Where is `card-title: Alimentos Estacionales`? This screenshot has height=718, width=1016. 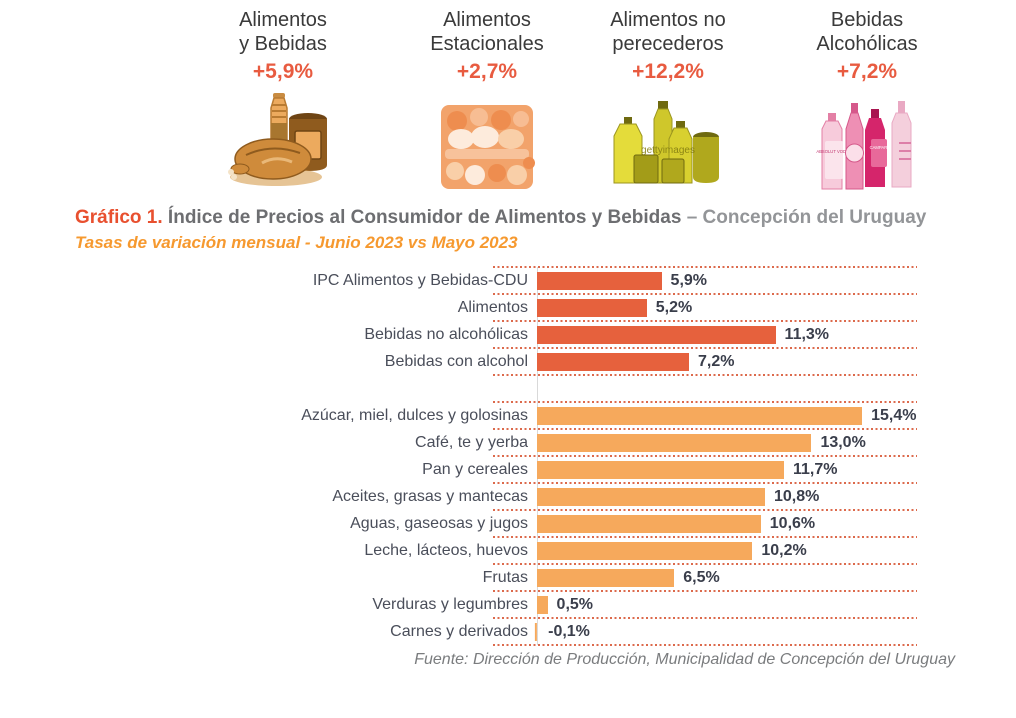 card-title: Alimentos Estacionales is located at coordinates (487, 32).